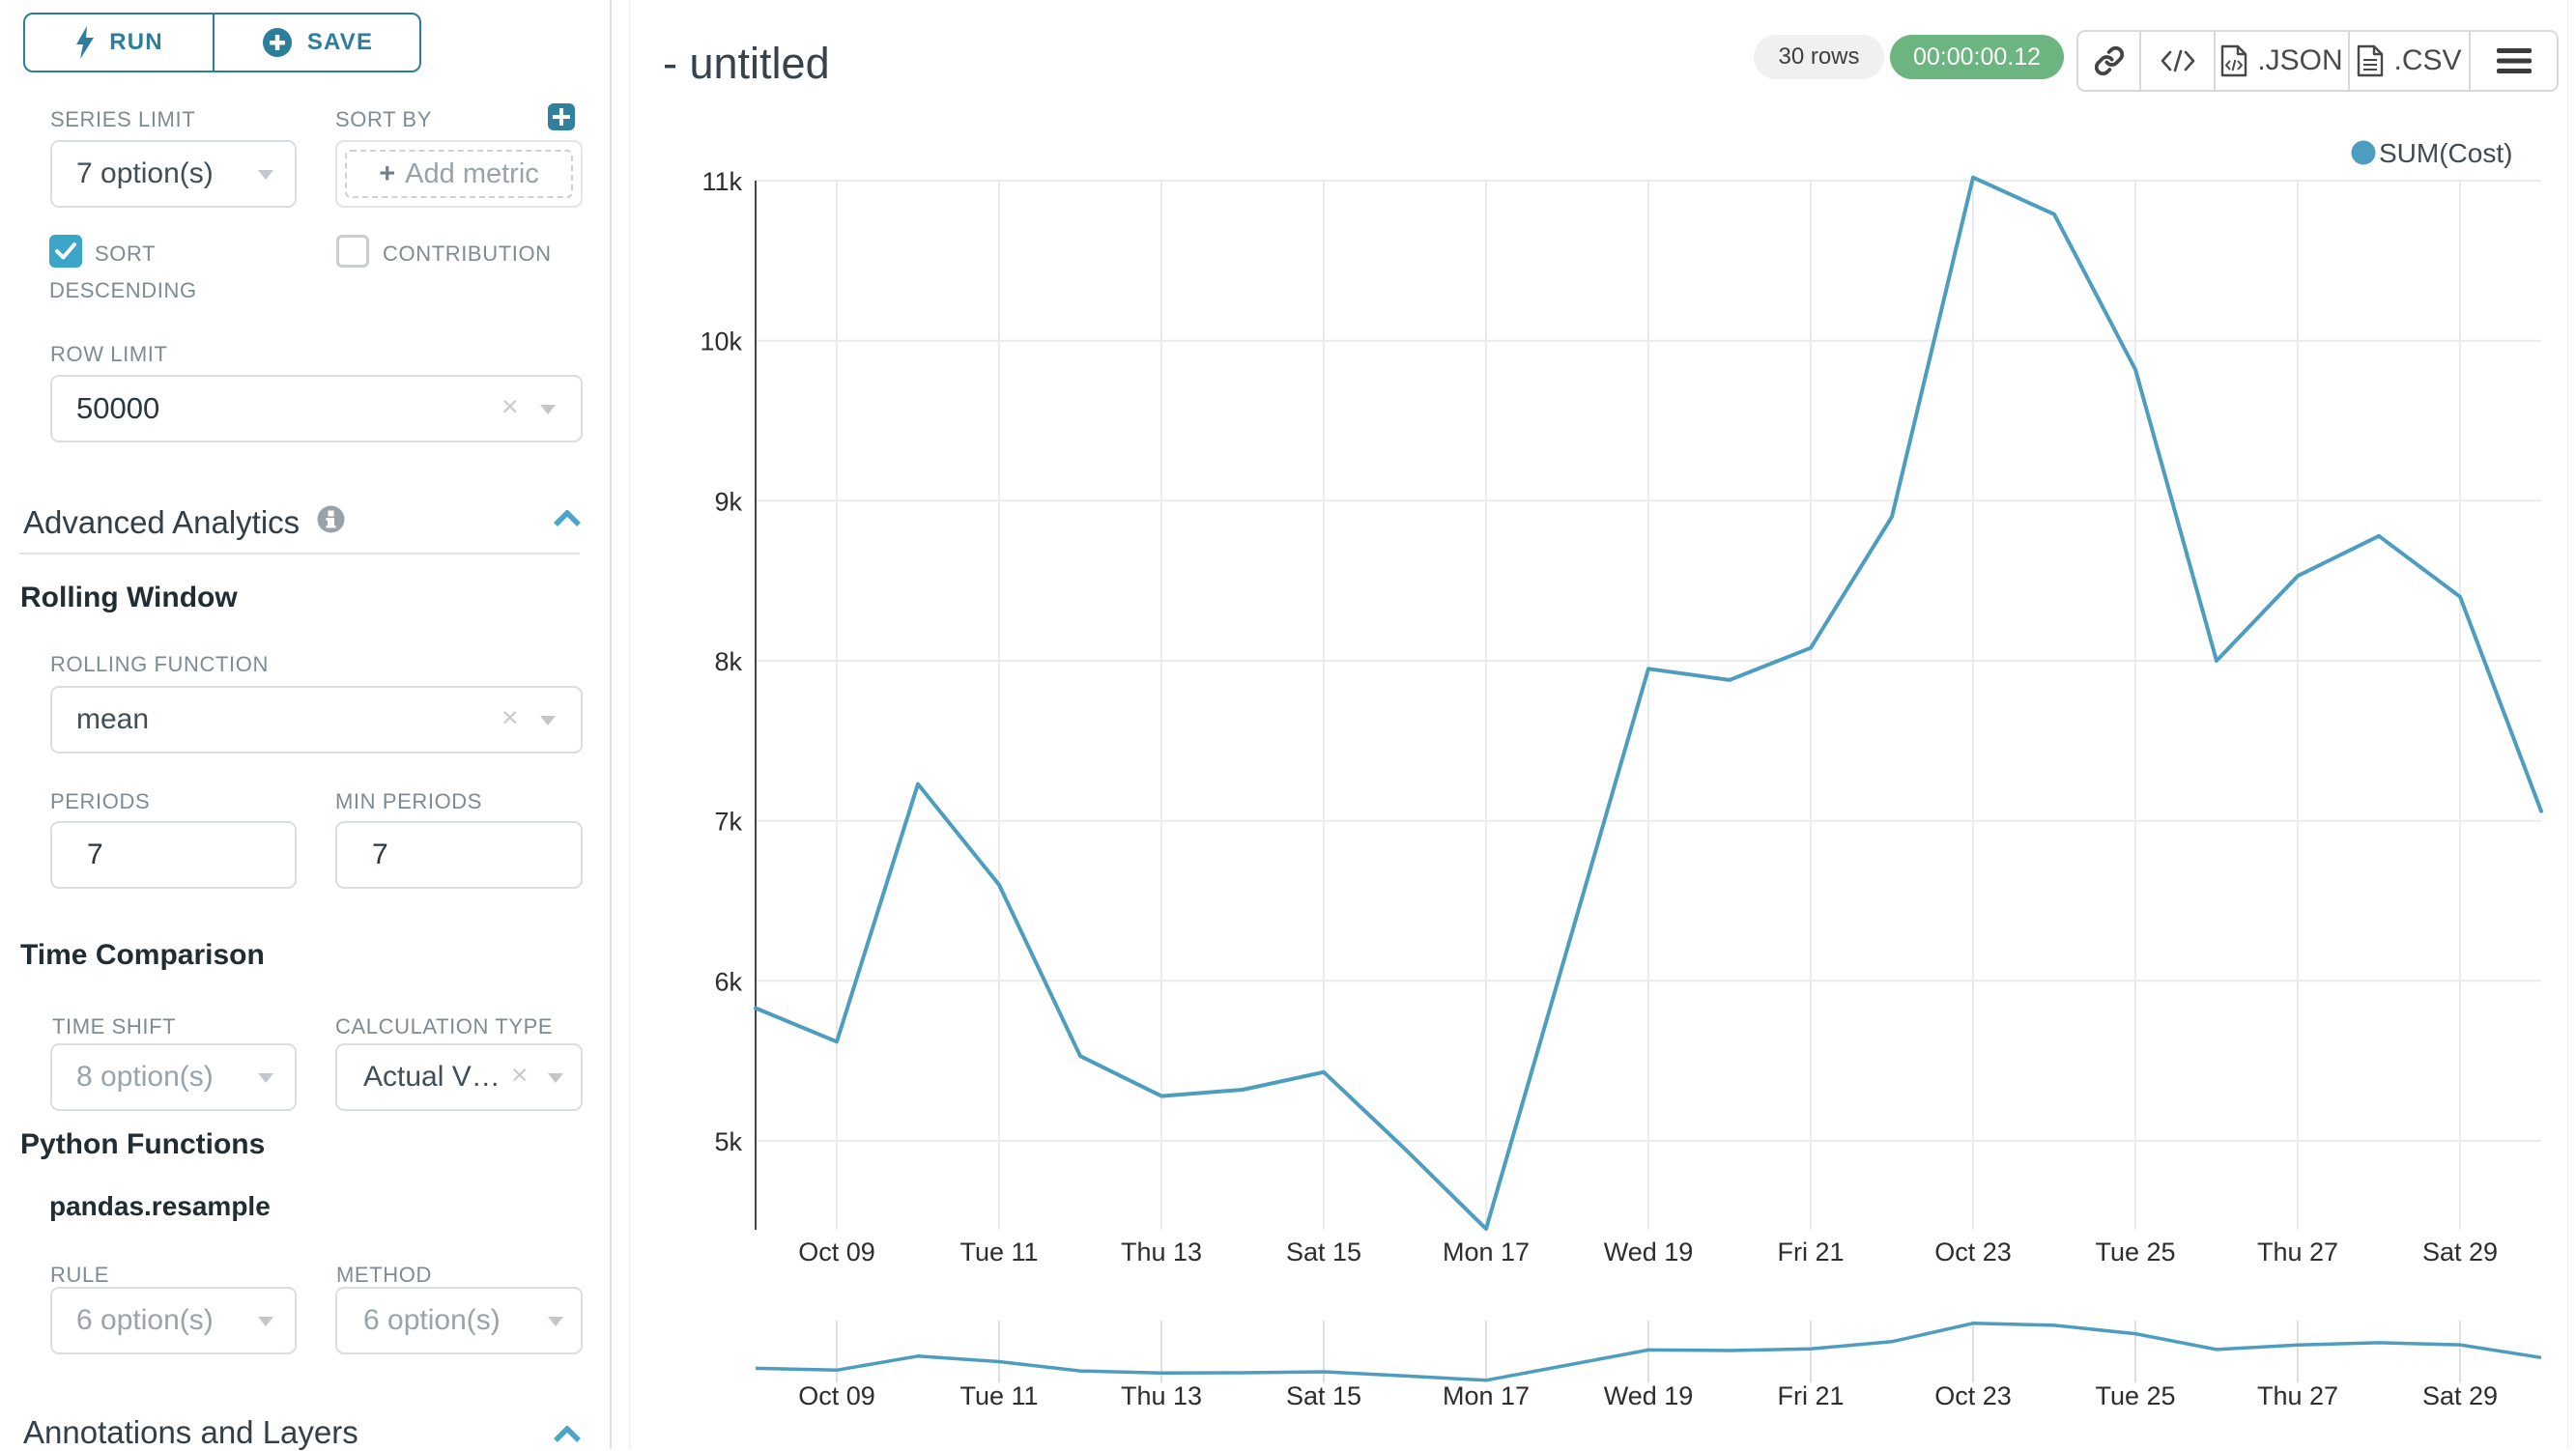  Describe the element at coordinates (2445, 153) in the screenshot. I see `svg-text: SUM(Cost)` at that location.